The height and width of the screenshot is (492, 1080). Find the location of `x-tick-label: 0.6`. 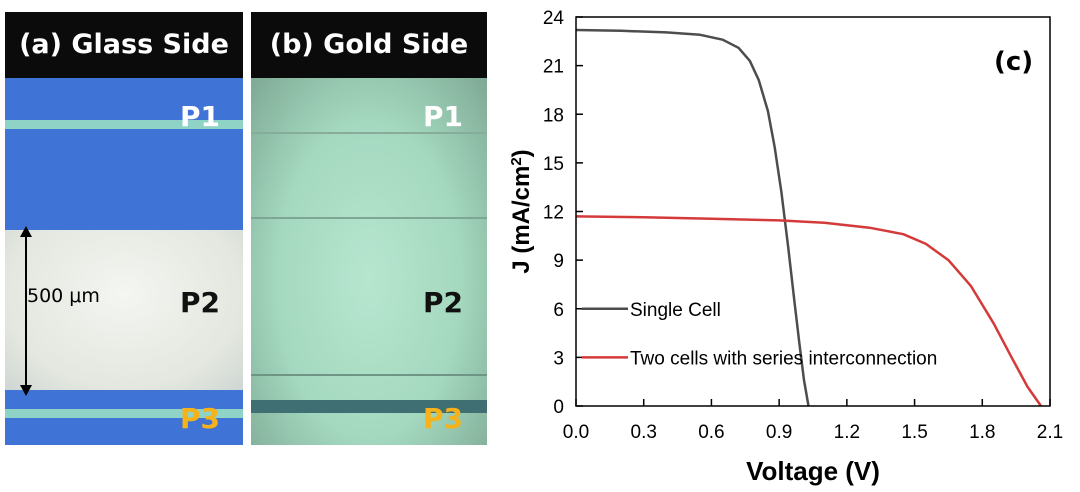

x-tick-label: 0.6 is located at coordinates (711, 432).